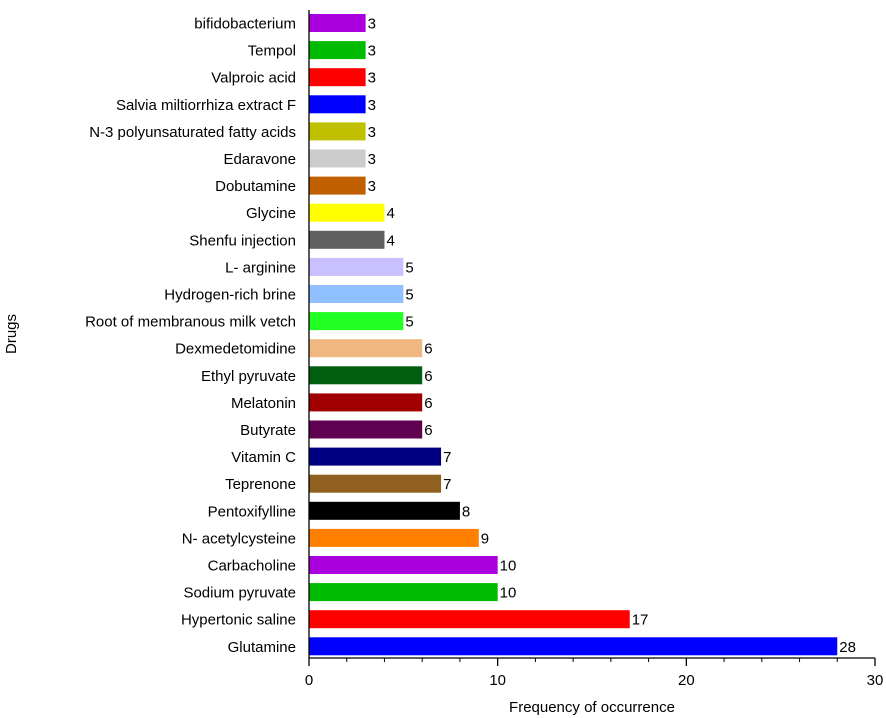 This screenshot has height=718, width=886. I want to click on value-label-7: 4, so click(390, 213).